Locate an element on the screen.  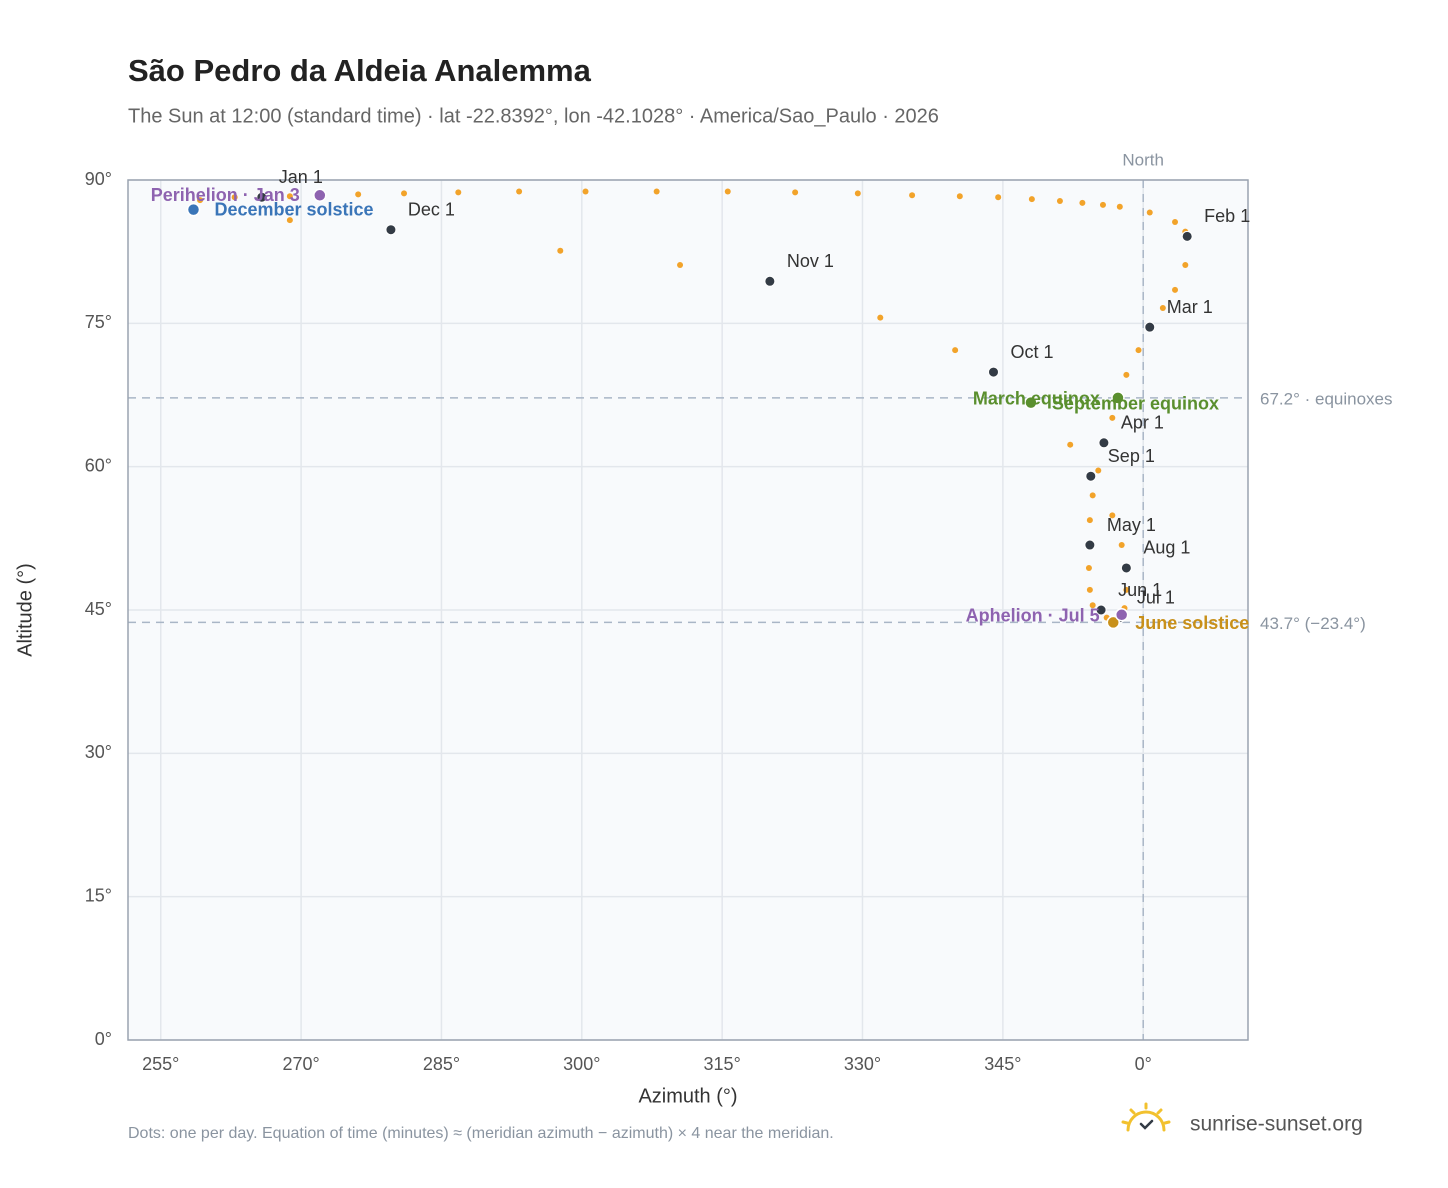
y-tick-label: 90° is located at coordinates (98, 179).